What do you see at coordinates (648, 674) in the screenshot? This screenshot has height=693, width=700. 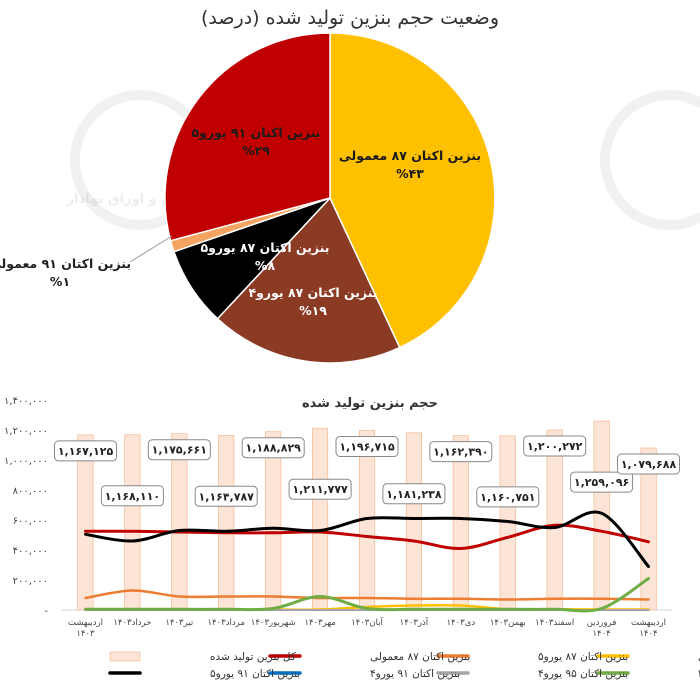 I see `legend-item: بنزین اکتان ۸۷ یورو۴` at bounding box center [648, 674].